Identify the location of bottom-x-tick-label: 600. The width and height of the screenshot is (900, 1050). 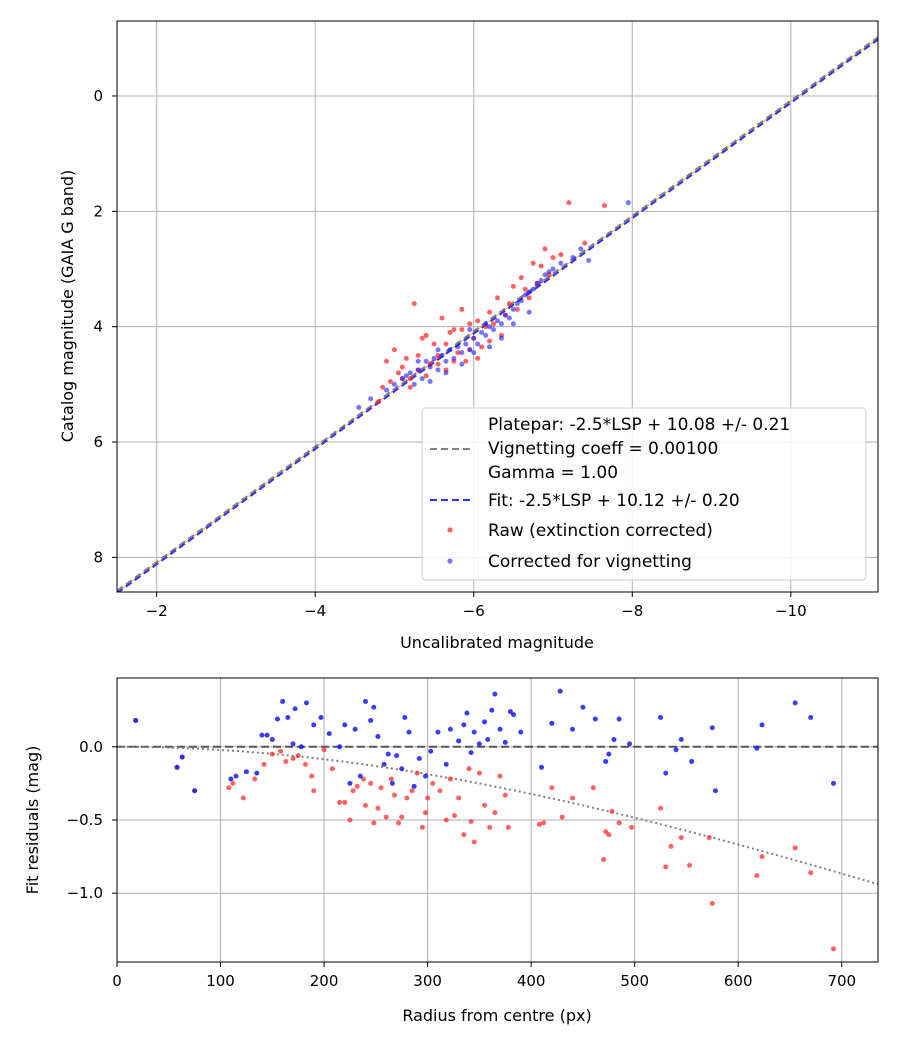
(738, 981).